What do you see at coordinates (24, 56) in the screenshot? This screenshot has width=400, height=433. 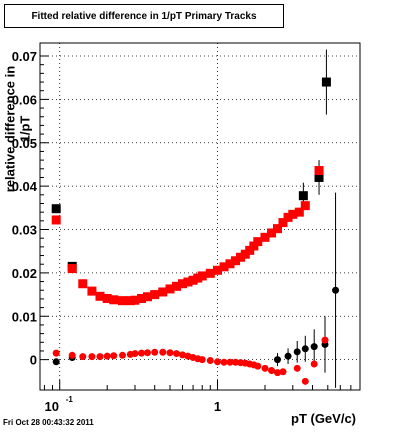 I see `y-tick-label: 0.07` at bounding box center [24, 56].